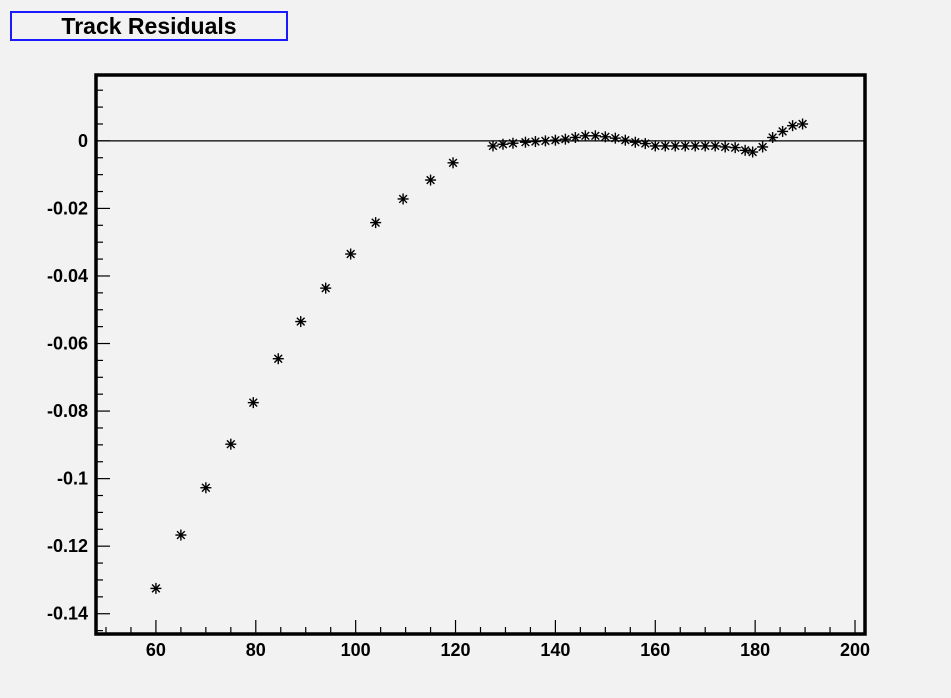 The image size is (951, 698). What do you see at coordinates (655, 650) in the screenshot?
I see `x-tick-label: 160` at bounding box center [655, 650].